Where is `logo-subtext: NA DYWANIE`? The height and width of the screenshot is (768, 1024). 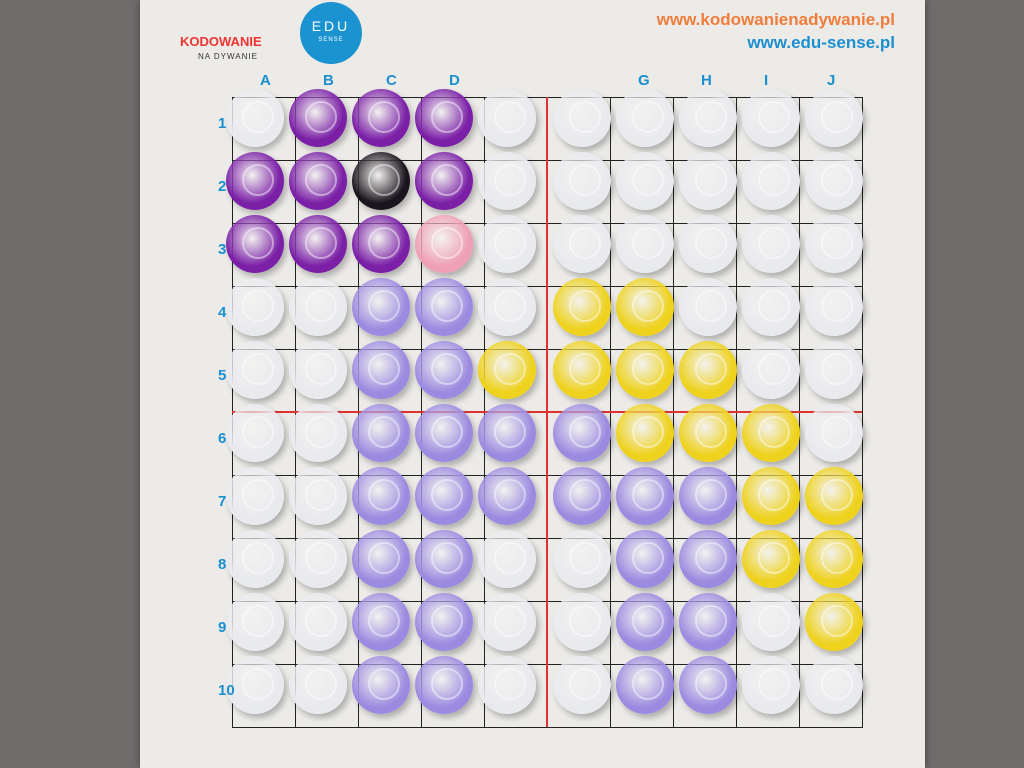 logo-subtext: NA DYWANIE is located at coordinates (228, 56).